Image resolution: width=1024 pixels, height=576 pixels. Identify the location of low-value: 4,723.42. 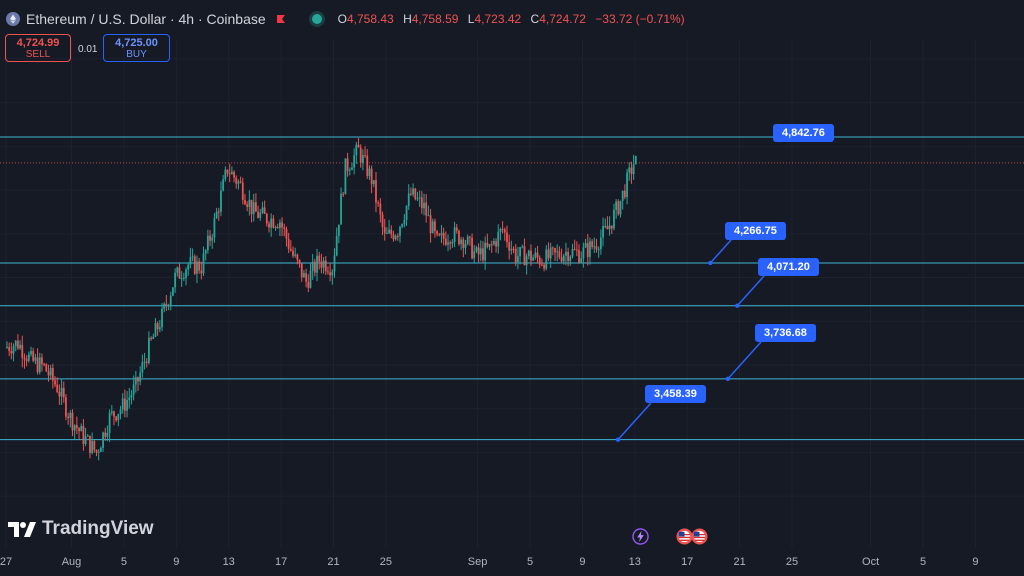
(498, 19).